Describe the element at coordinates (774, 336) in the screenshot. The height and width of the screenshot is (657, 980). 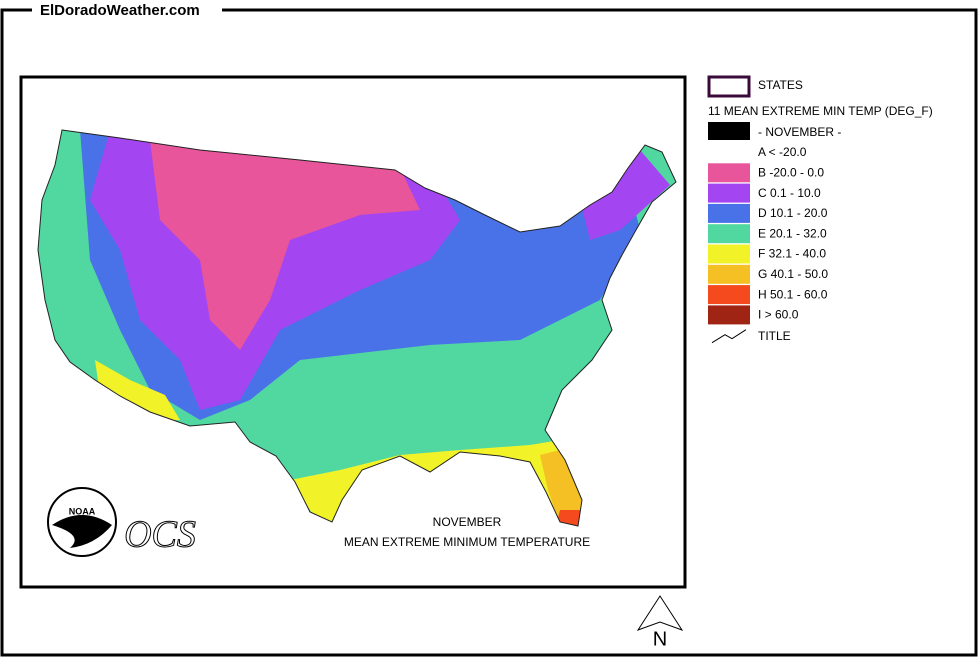
I see `legend-title: TITLE` at that location.